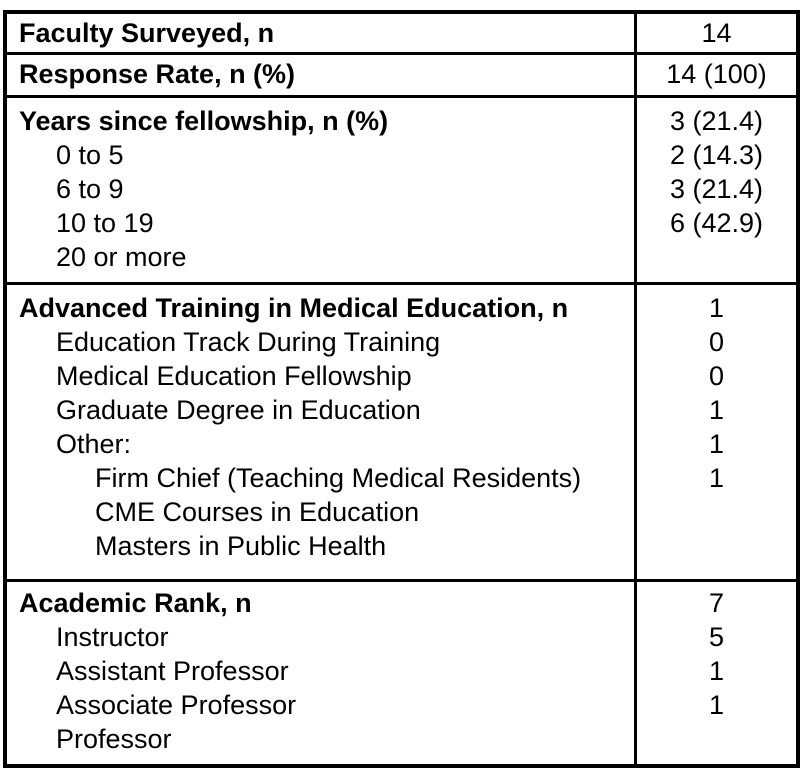 The height and width of the screenshot is (768, 804). Describe the element at coordinates (716, 705) in the screenshot. I see `row-professor-value: 1` at that location.